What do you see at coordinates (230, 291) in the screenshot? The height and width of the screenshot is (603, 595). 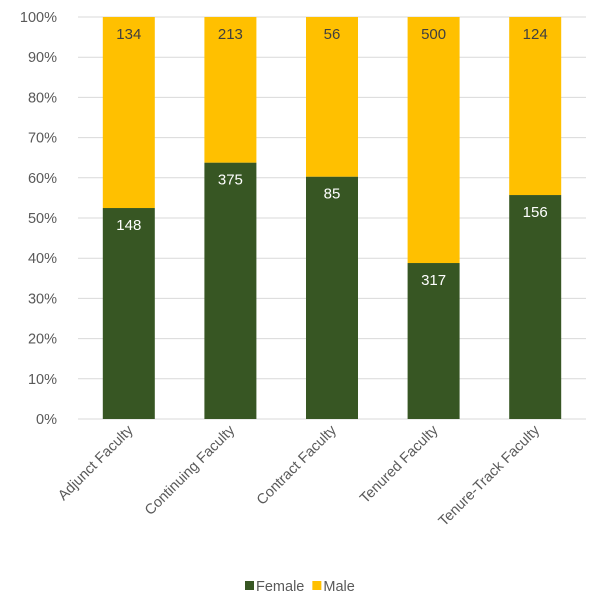 I see `bar-female-continuing-faculty` at bounding box center [230, 291].